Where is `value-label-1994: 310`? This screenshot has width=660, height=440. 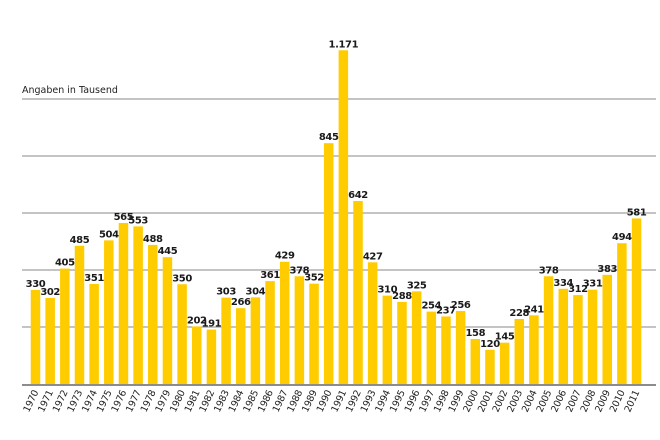
value-label-1994: 310 is located at coordinates (387, 290).